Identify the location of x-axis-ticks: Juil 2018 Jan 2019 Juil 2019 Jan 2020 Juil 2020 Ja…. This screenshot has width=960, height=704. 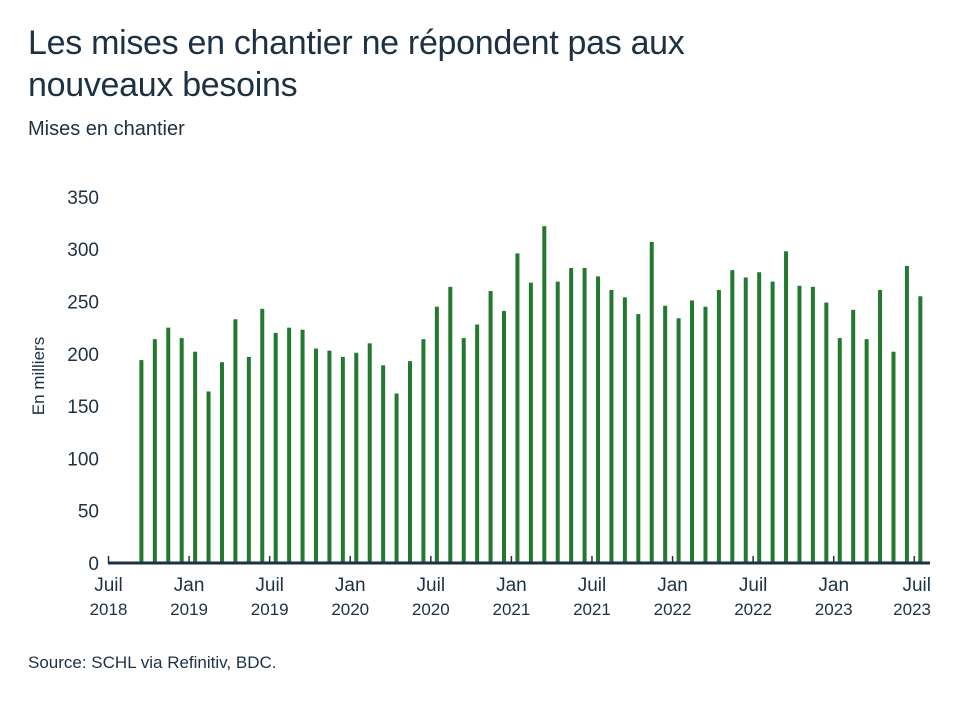
(510, 587).